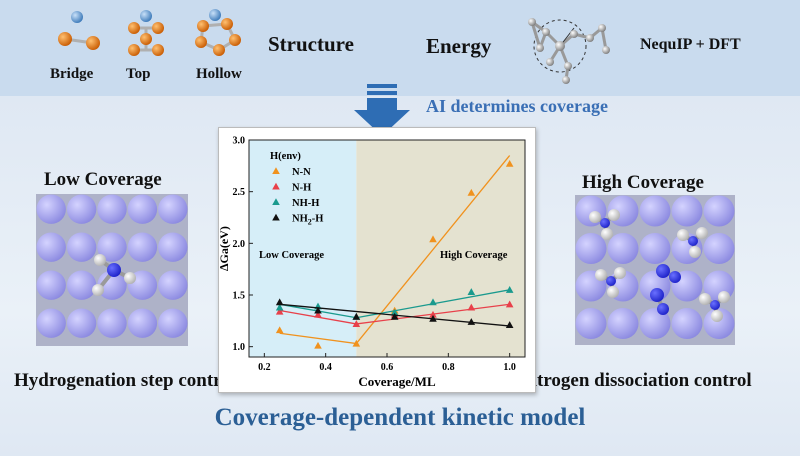  I want to click on legend-title: H(env), so click(285, 156).